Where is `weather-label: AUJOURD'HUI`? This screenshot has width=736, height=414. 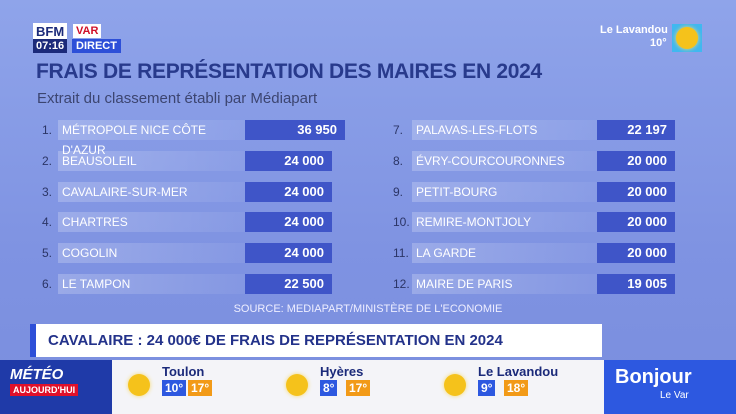 weather-label: AUJOURD'HUI is located at coordinates (44, 390).